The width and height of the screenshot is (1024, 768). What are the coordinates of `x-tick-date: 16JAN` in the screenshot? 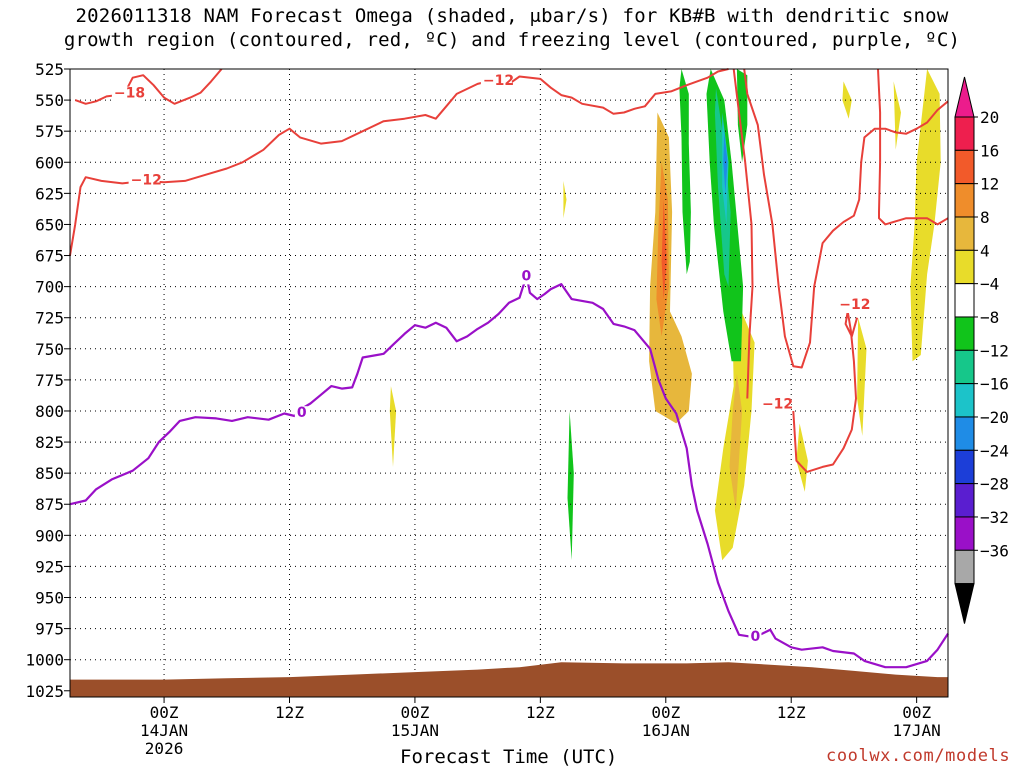 It's located at (666, 730).